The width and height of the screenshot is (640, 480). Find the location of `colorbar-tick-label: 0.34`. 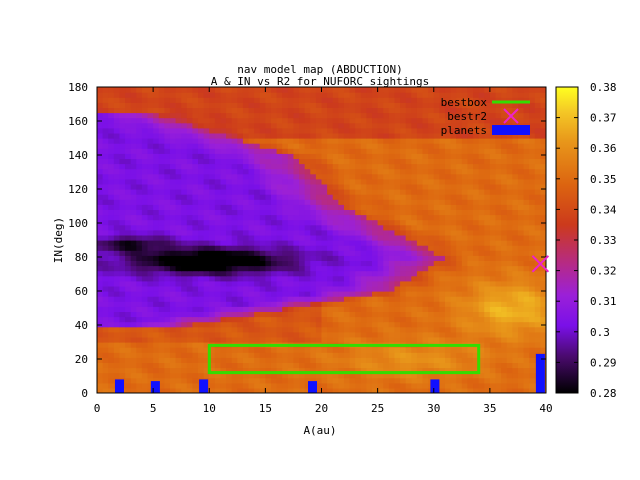

colorbar-tick-label: 0.34 is located at coordinates (603, 209).